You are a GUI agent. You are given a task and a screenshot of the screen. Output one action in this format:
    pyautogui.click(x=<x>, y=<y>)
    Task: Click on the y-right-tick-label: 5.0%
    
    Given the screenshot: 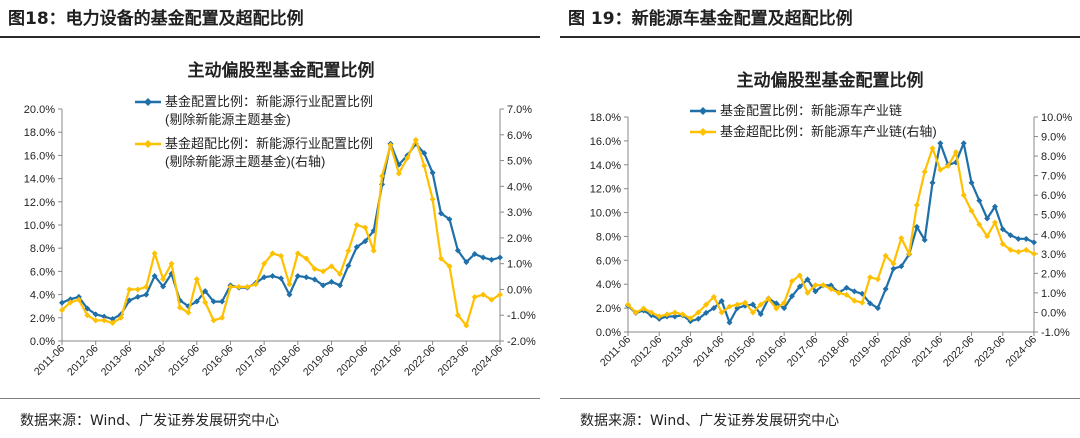 What is the action you would take?
    pyautogui.click(x=1053, y=216)
    